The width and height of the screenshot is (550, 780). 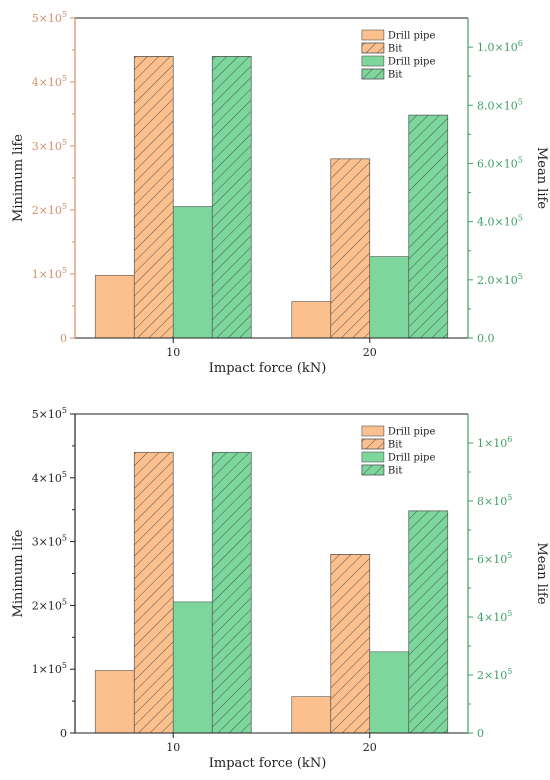 I want to click on right-tick-label-5: 1.0×10⁶, so click(x=500, y=46).